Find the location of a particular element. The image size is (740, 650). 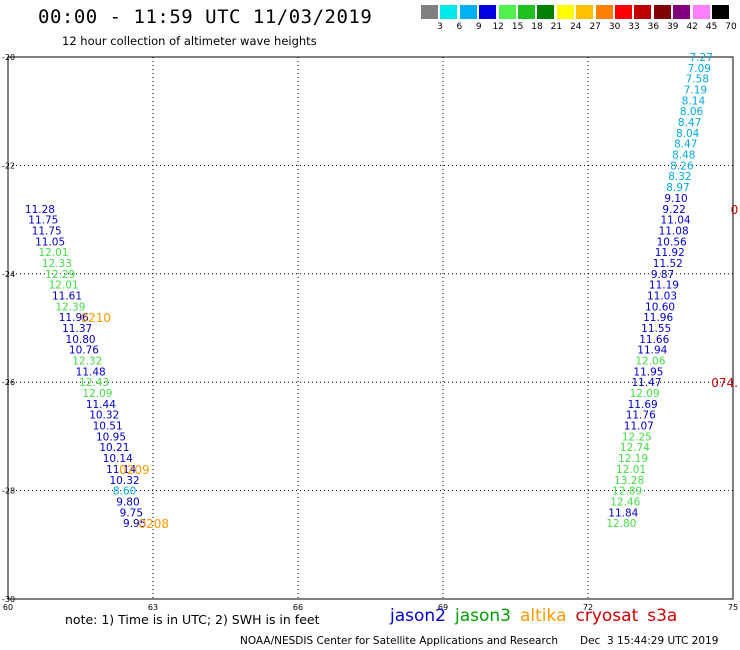

scale-label: 12 is located at coordinates (498, 27).